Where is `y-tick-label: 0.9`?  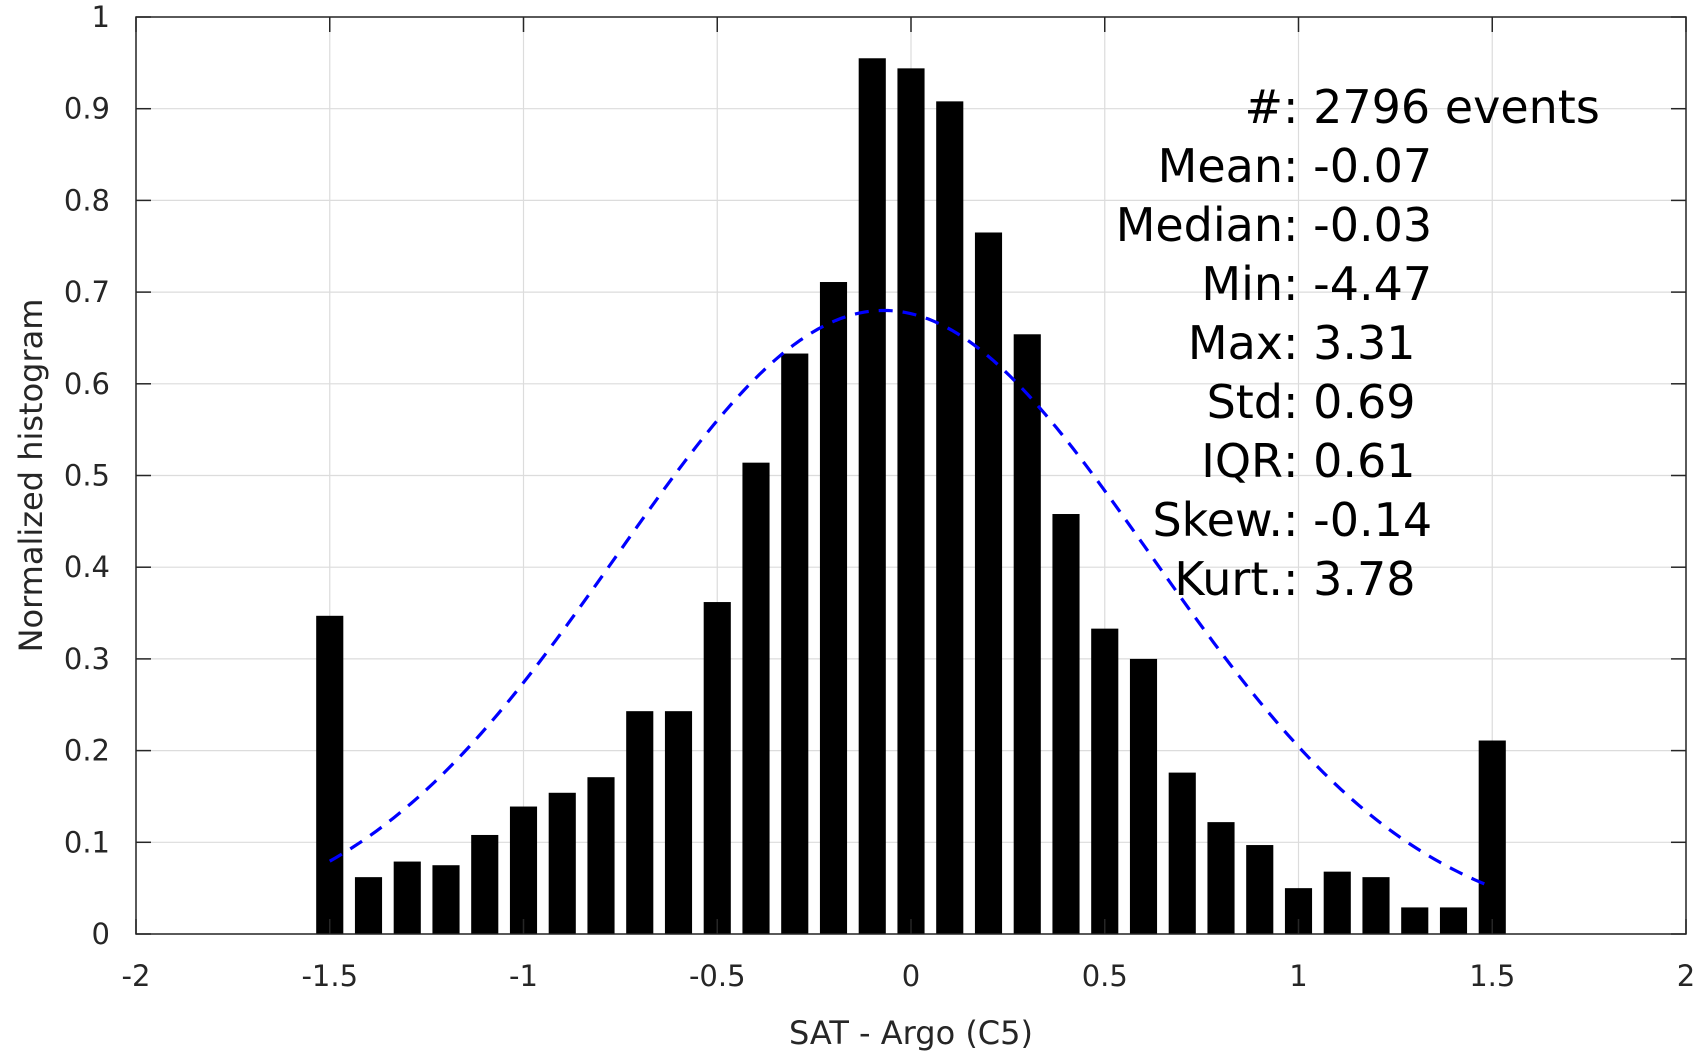 y-tick-label: 0.9 is located at coordinates (87, 109).